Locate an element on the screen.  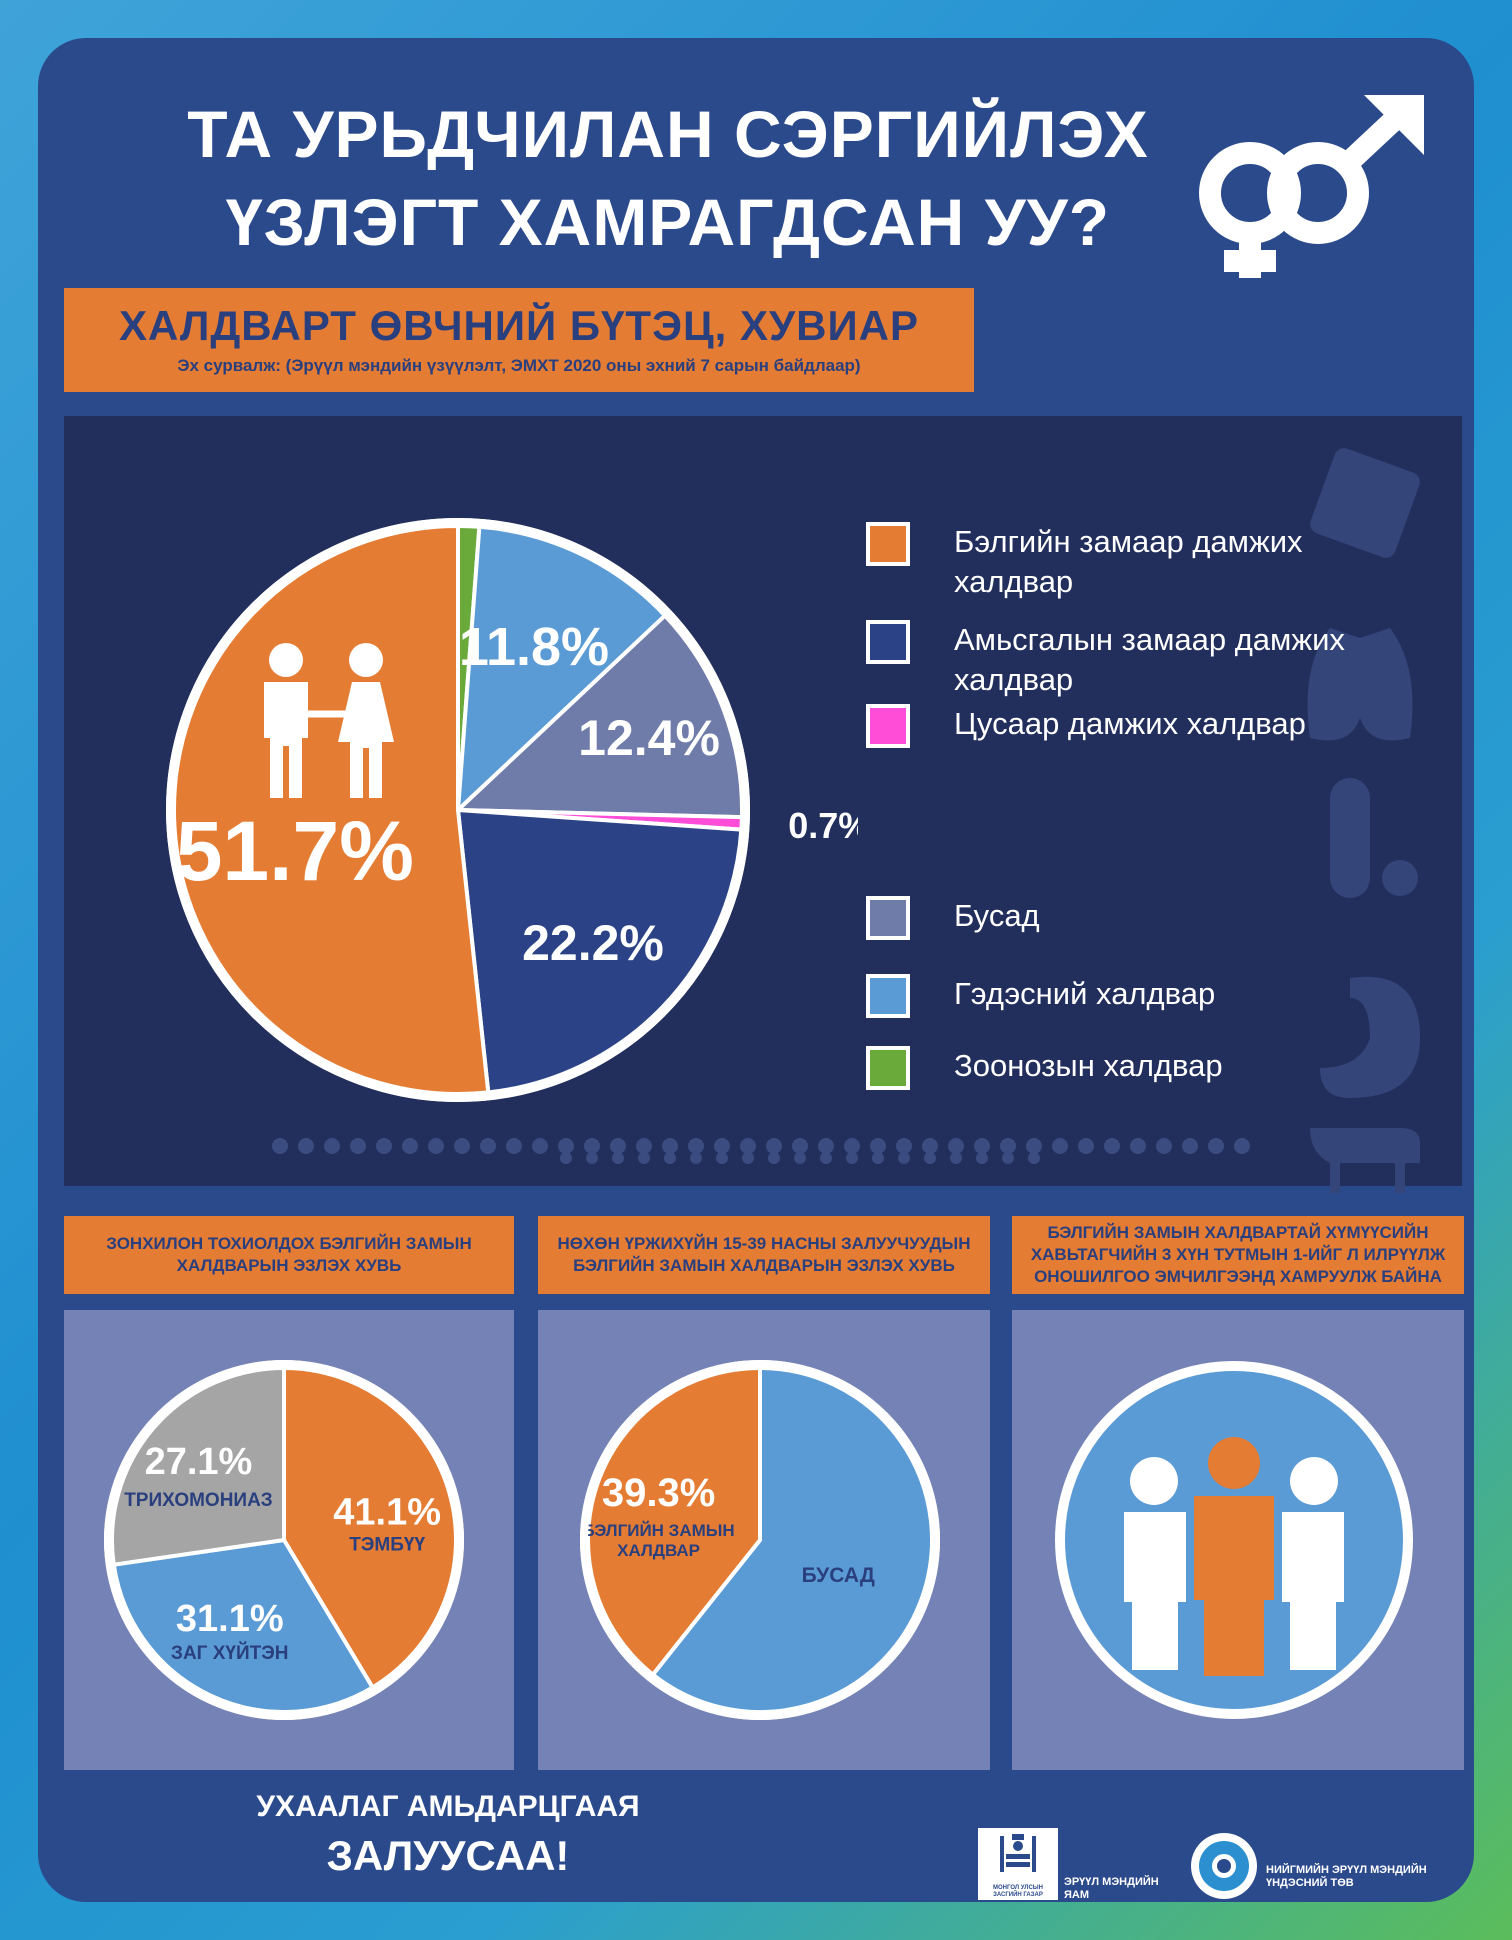
pie-value-label: 12.4% is located at coordinates (649, 738).